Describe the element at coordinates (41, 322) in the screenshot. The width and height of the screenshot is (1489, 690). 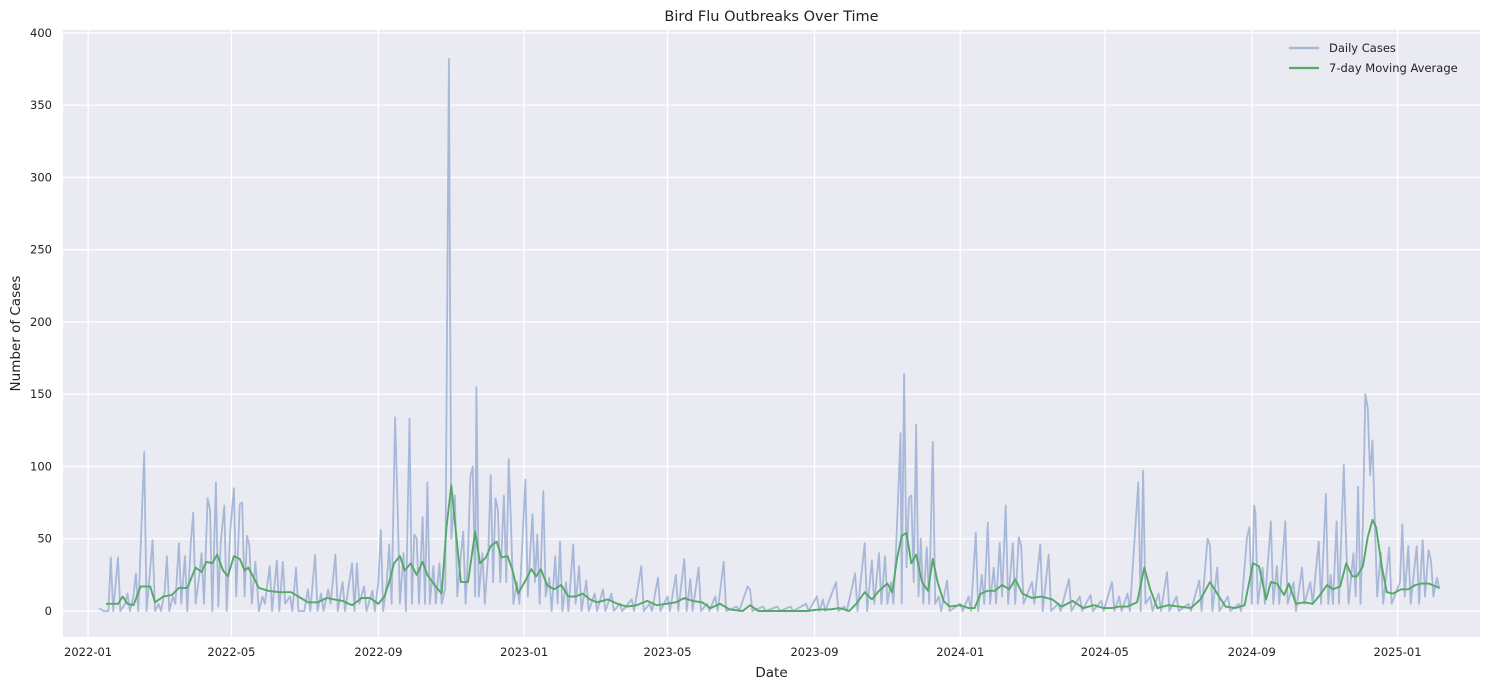
I see `y-tick-label: 200` at that location.